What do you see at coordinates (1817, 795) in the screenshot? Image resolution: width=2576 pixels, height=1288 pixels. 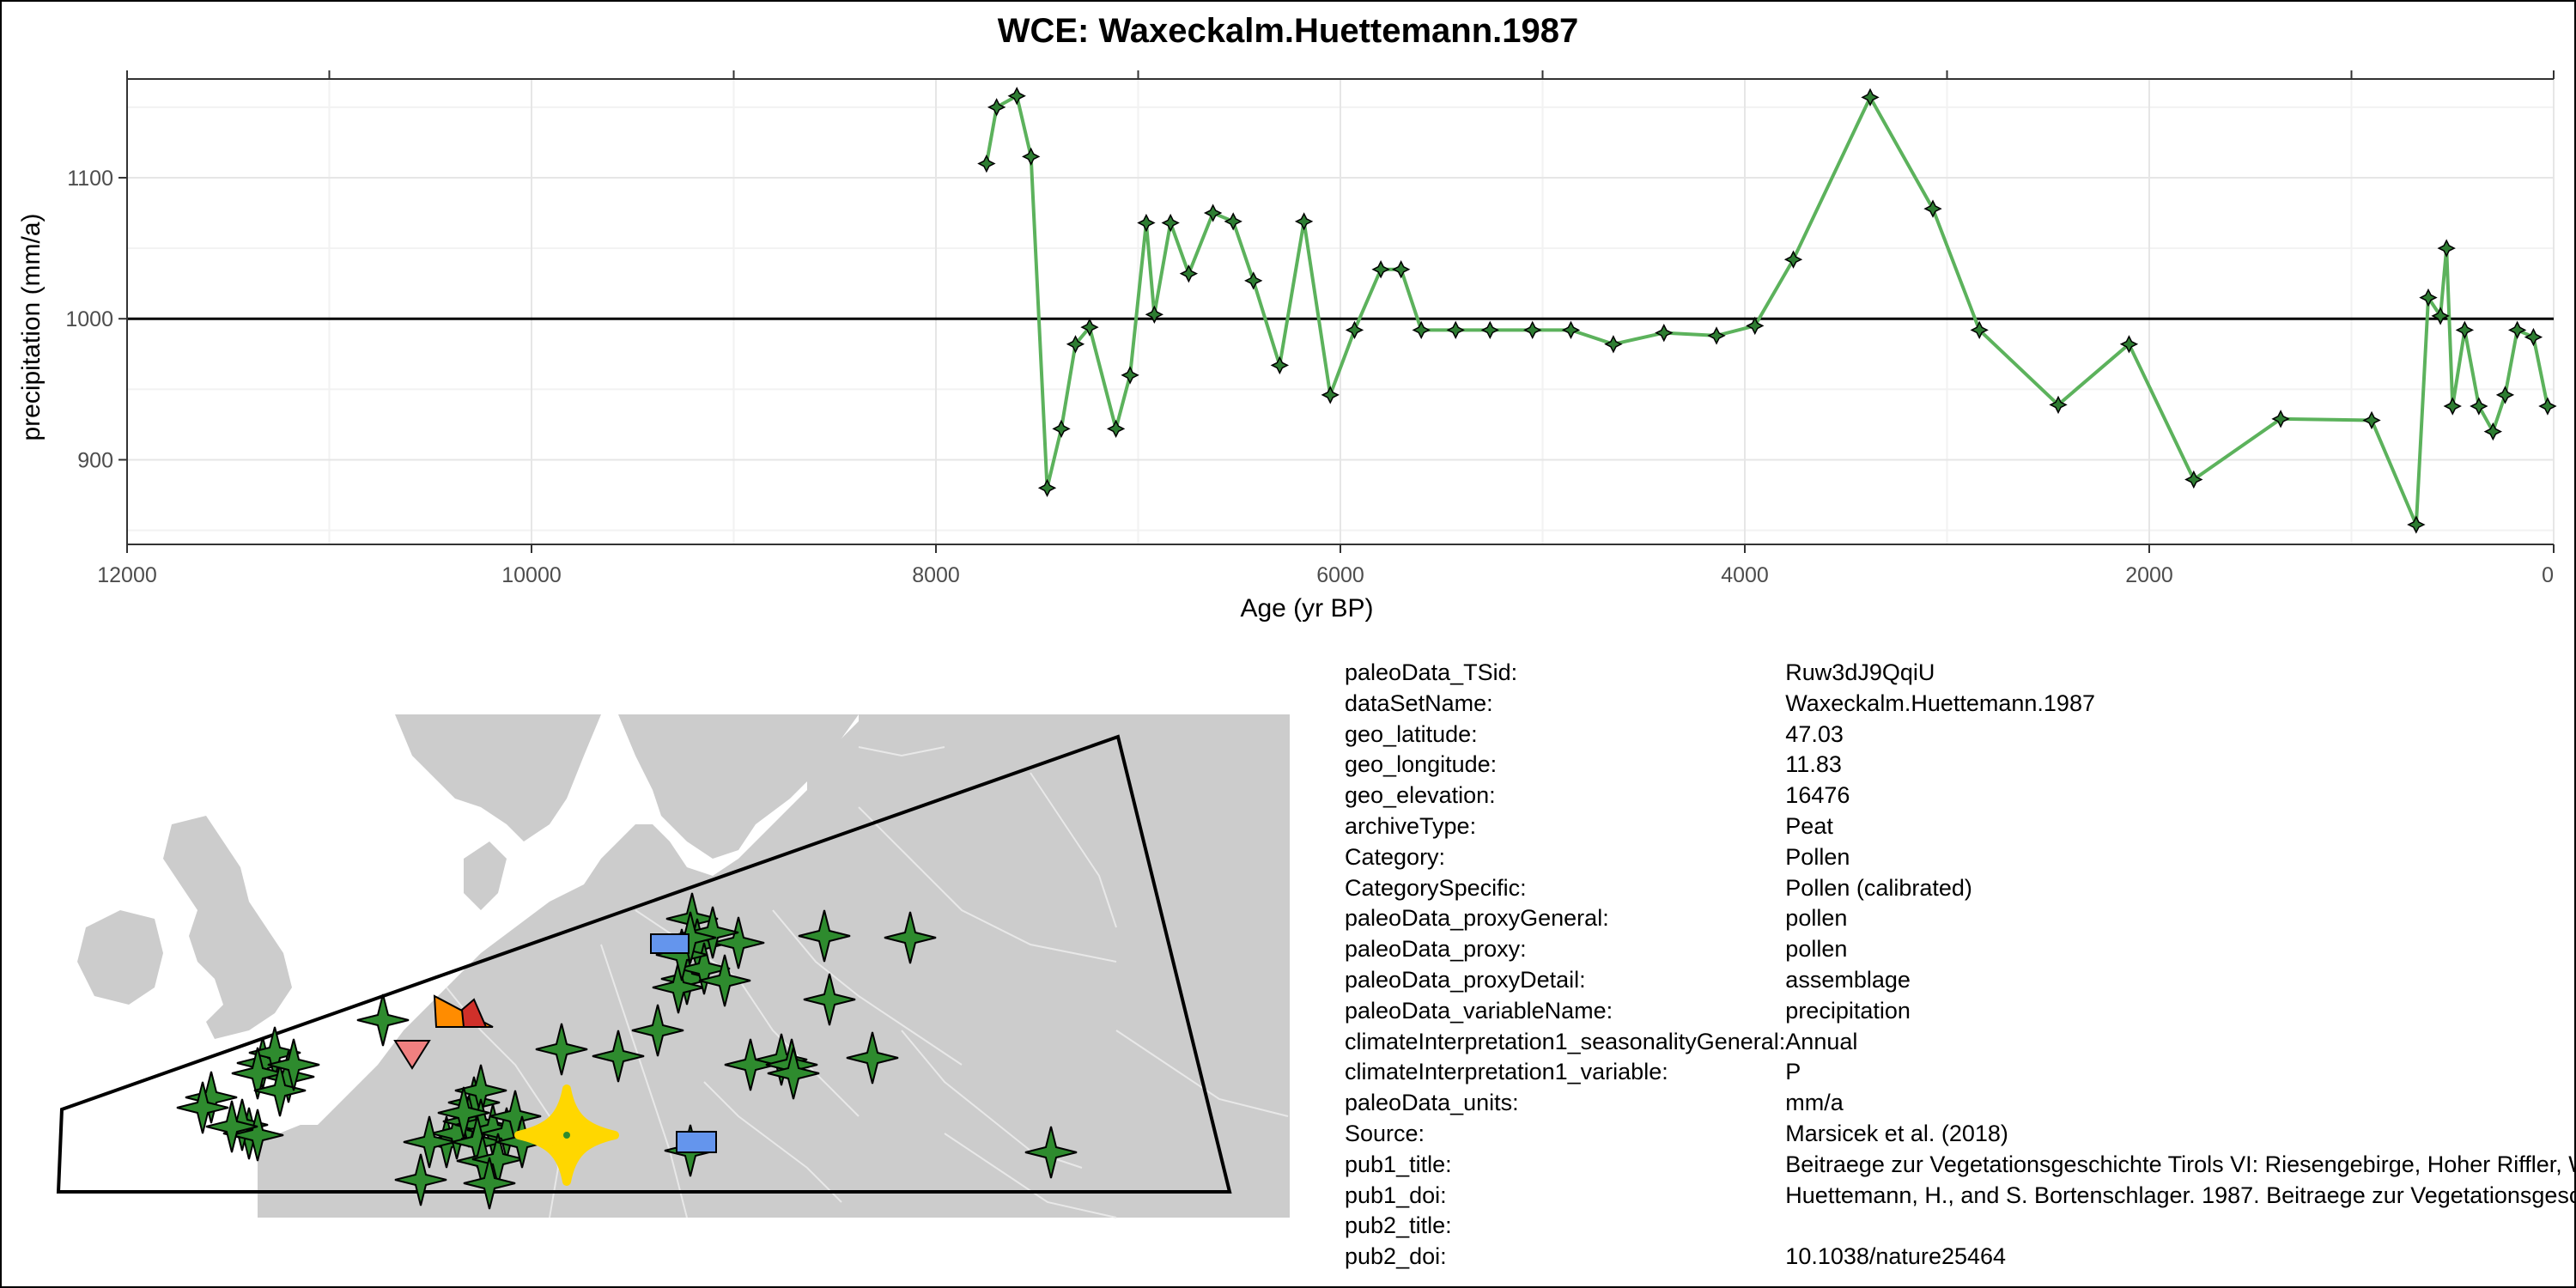 I see `metadata-value: 16476` at bounding box center [1817, 795].